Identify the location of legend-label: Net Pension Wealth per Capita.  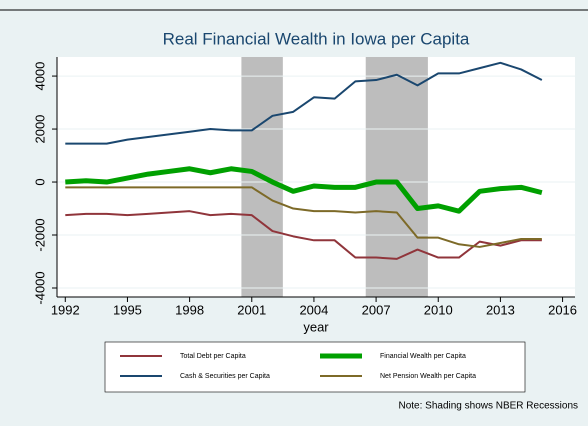
(428, 376).